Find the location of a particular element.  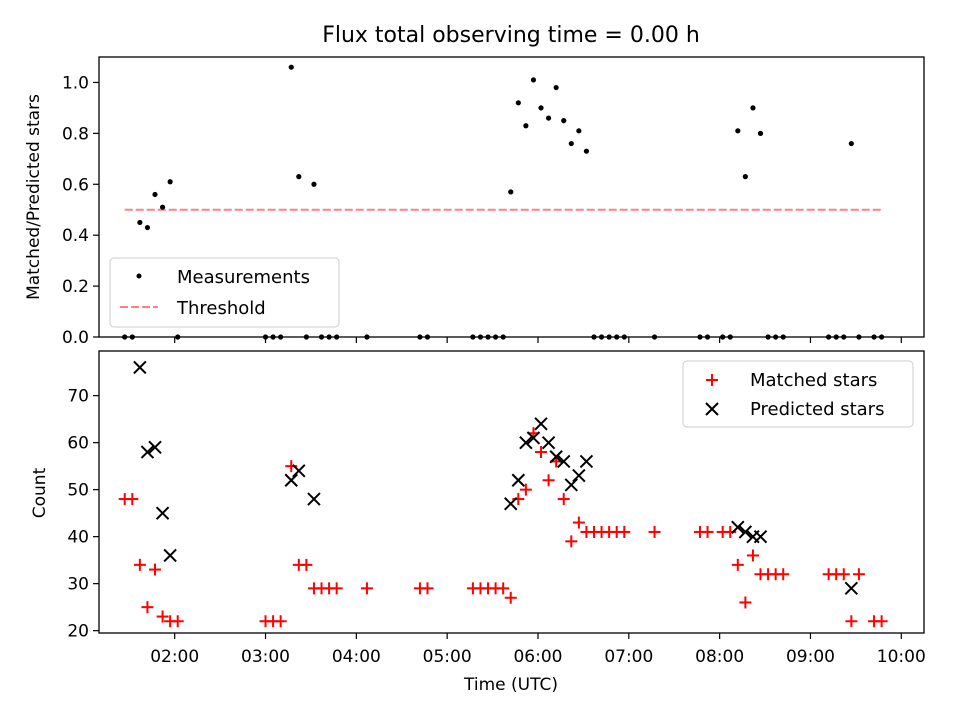

ratio-y-tick-label: 0.0 is located at coordinates (75, 338).